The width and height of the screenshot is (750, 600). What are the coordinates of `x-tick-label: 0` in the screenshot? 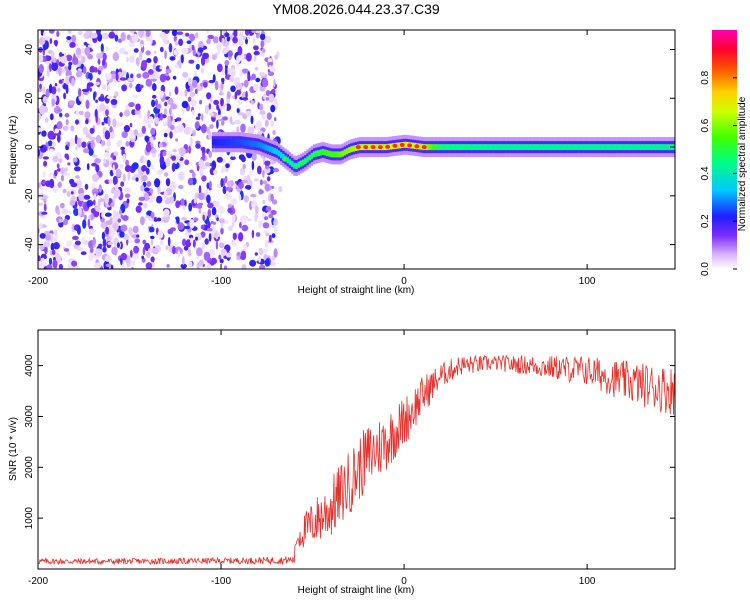 It's located at (404, 281).